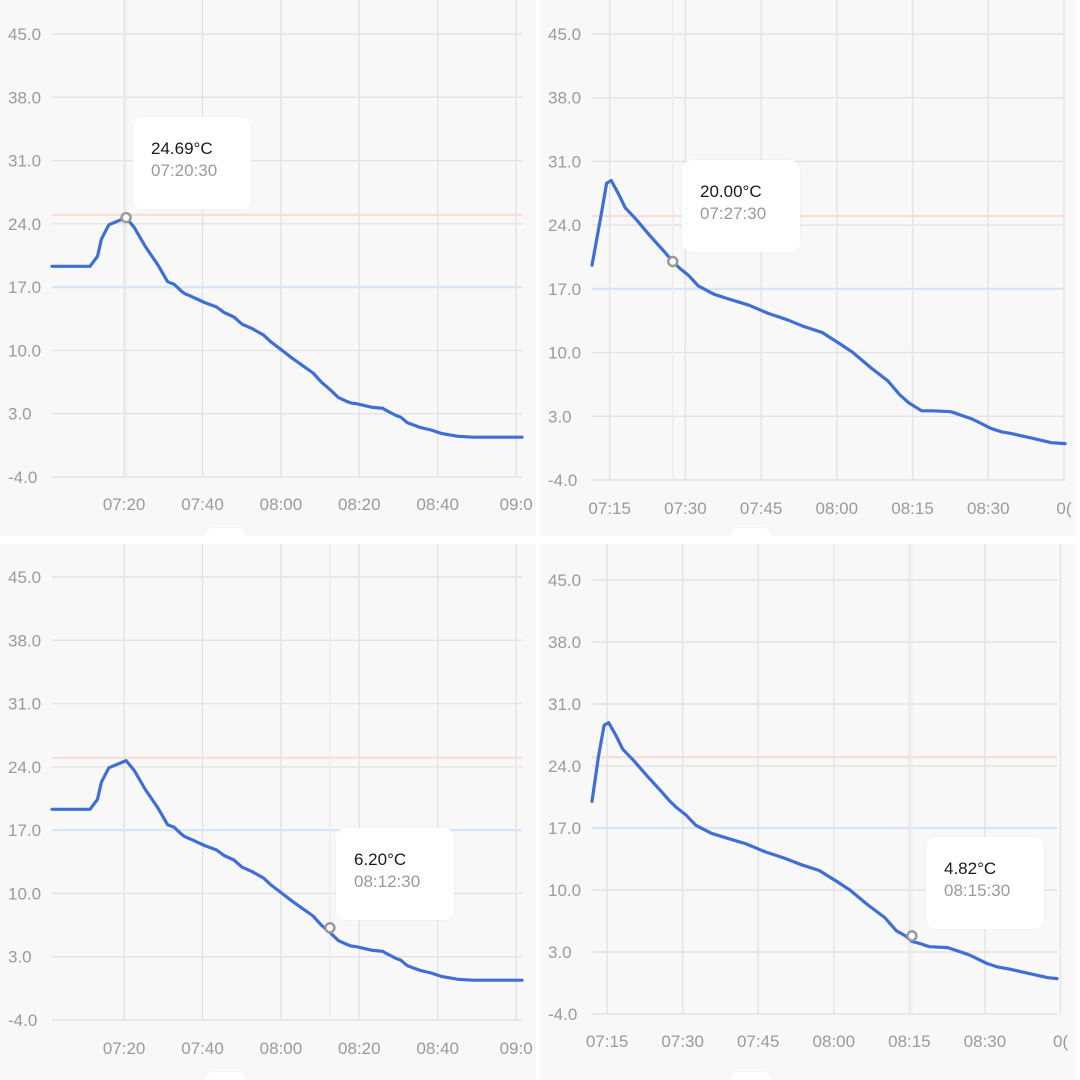 This screenshot has width=1080, height=1080. I want to click on tooltip-1: 24.69°C 07:20:30, so click(192, 163).